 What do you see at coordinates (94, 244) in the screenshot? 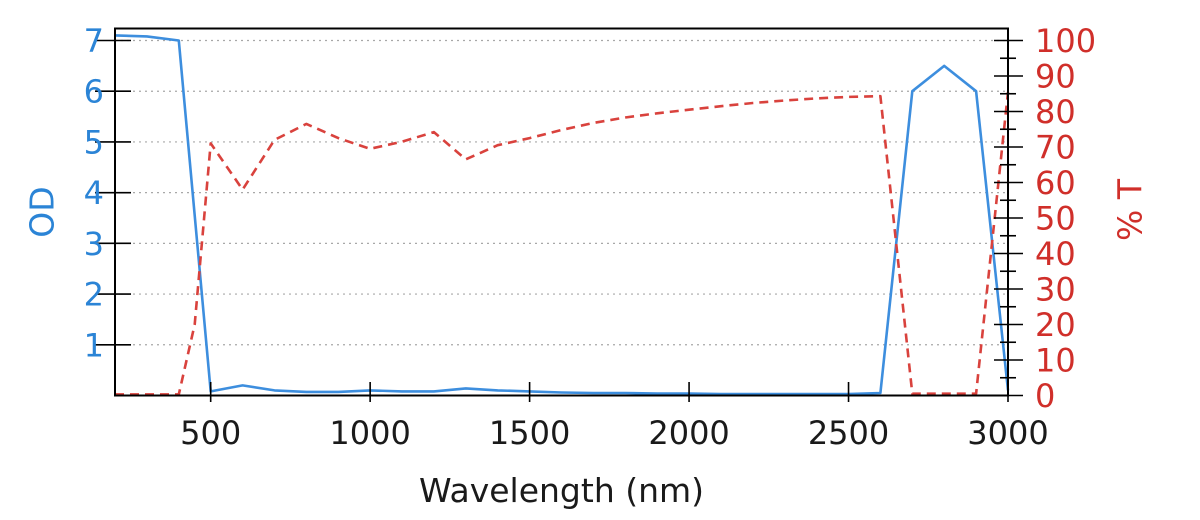
I see `left-tick-label: 3` at bounding box center [94, 244].